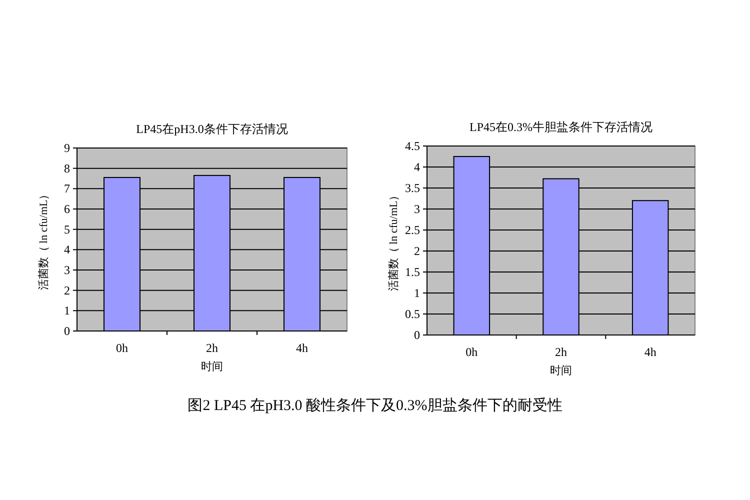  What do you see at coordinates (67, 229) in the screenshot?
I see `y-tick-label: 5` at bounding box center [67, 229].